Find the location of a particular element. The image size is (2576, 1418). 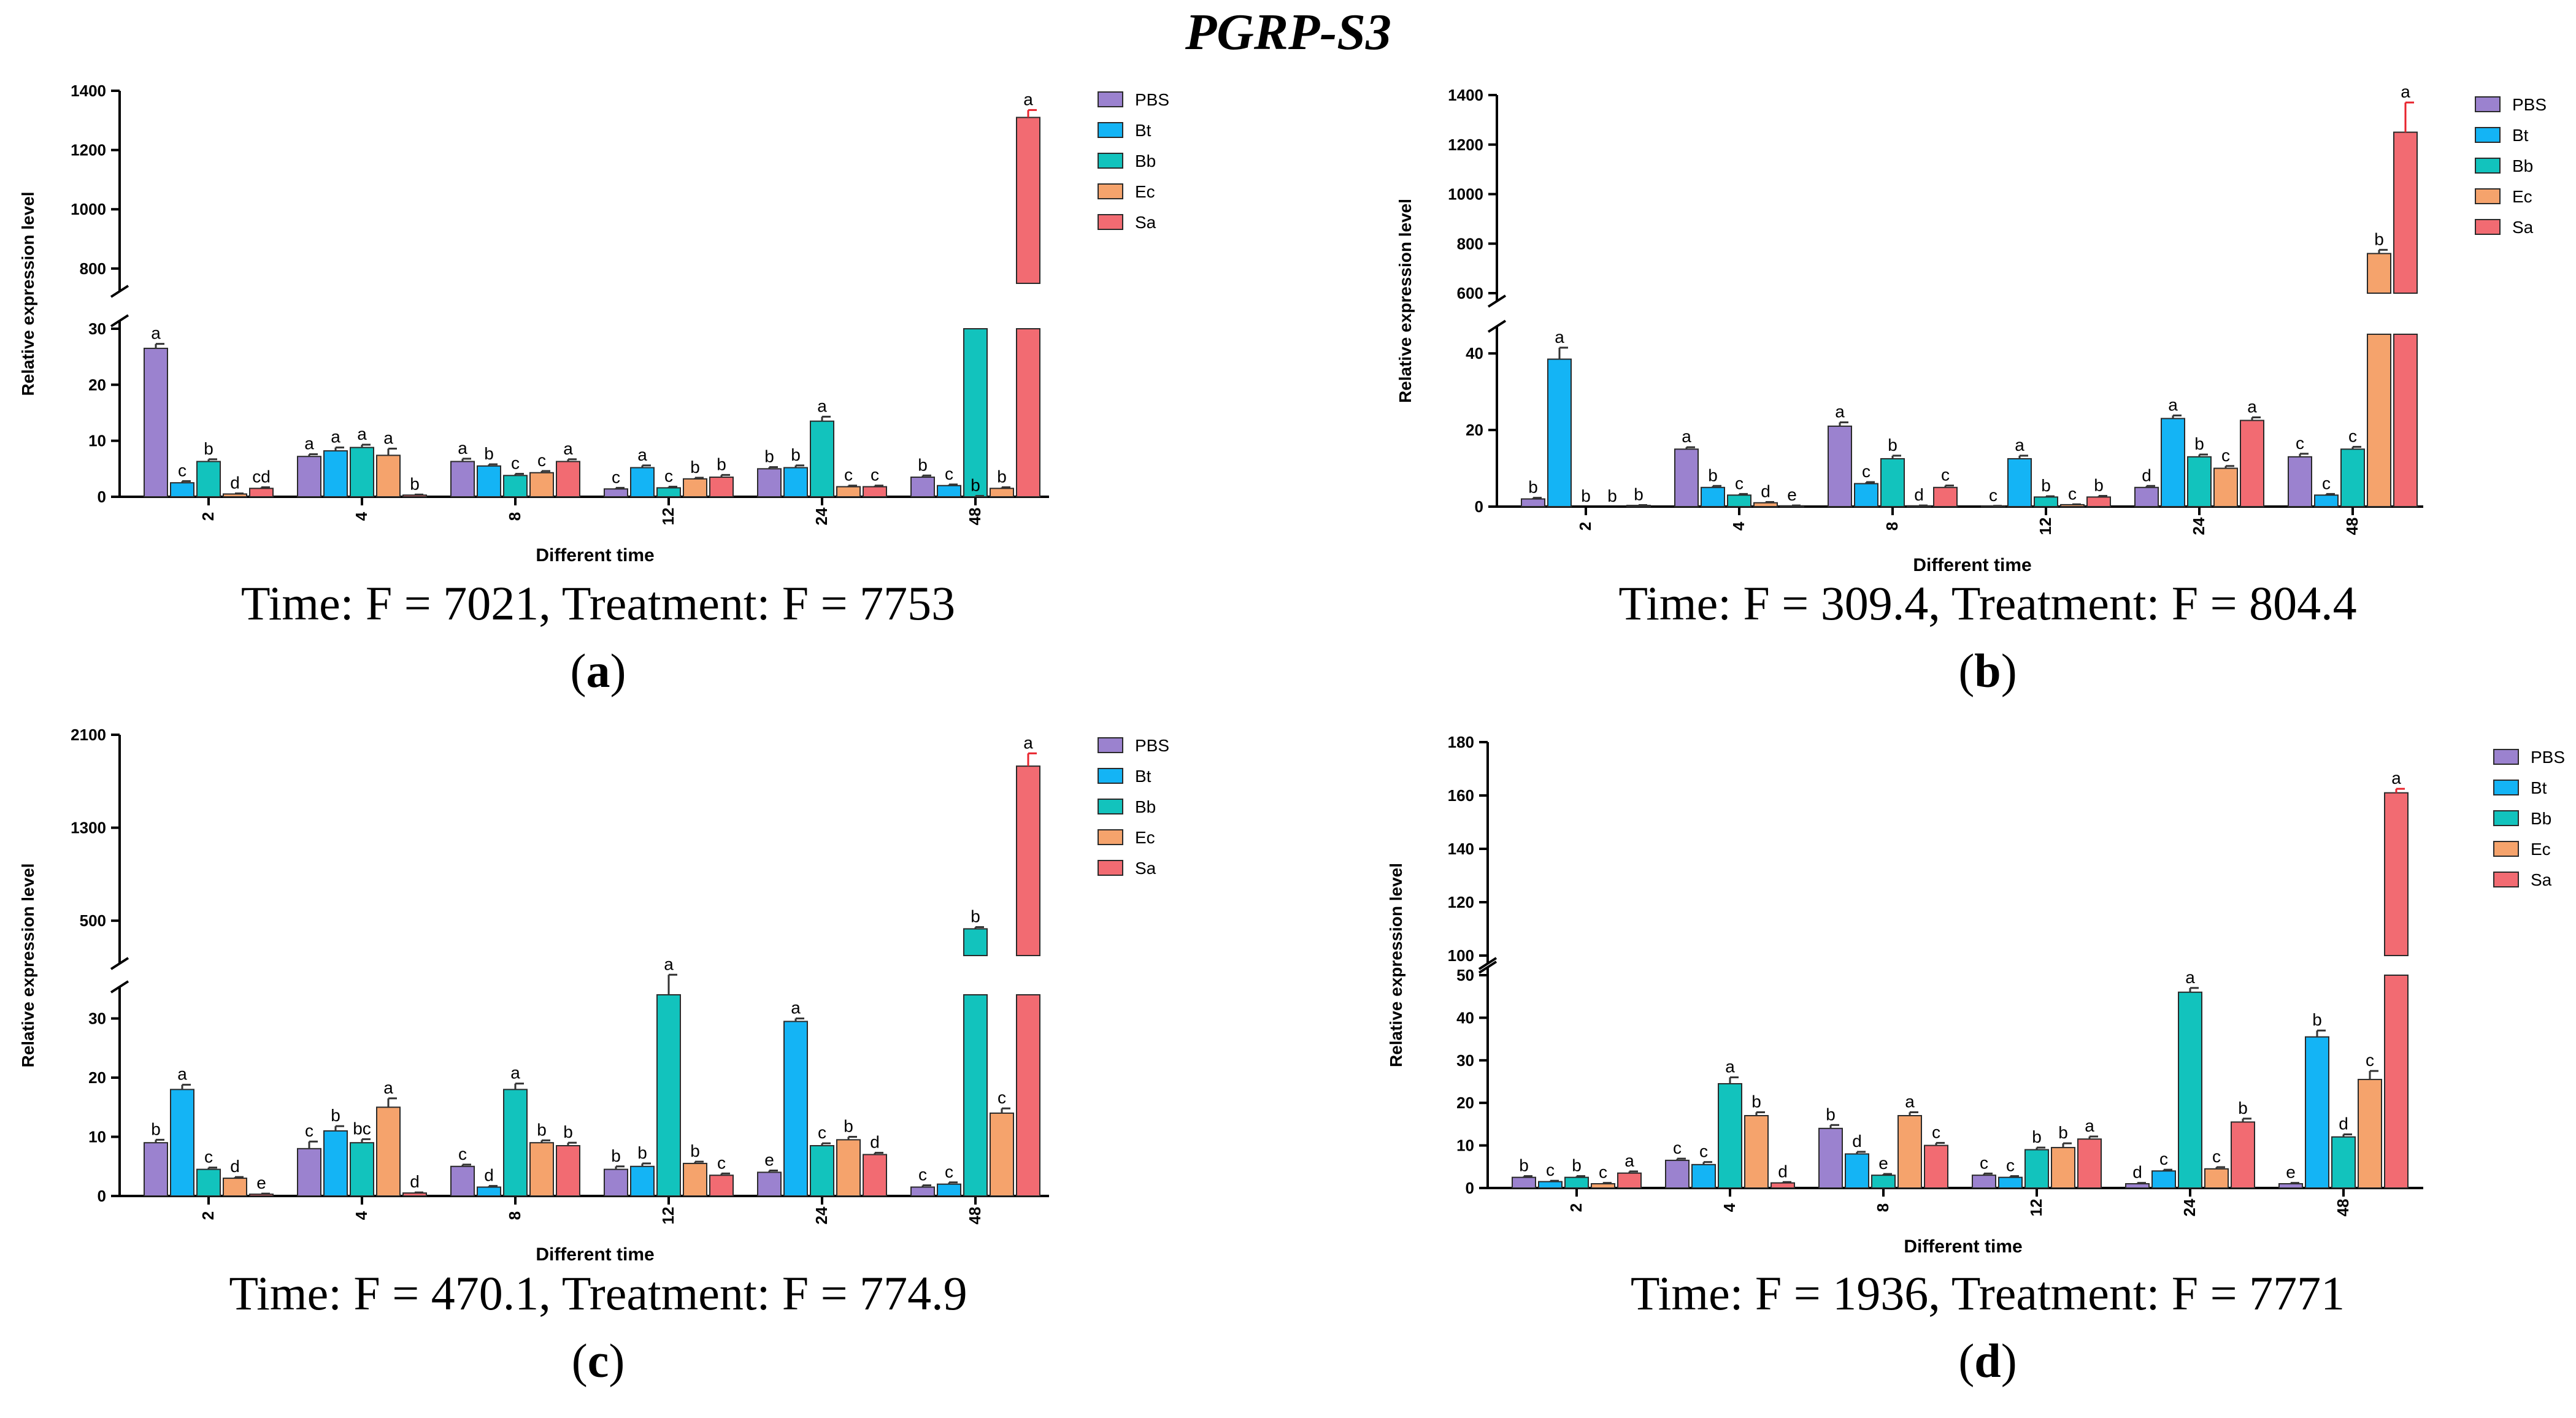

legend-swatch-bb is located at coordinates (2506, 818).